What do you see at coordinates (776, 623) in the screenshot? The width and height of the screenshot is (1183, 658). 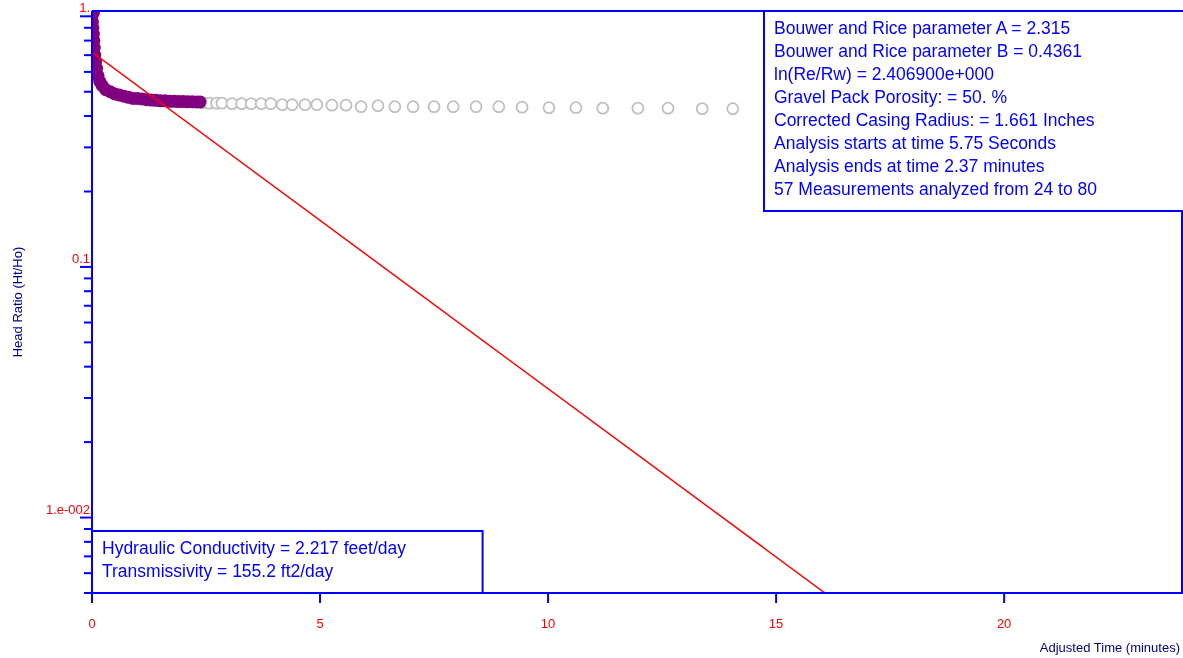 I see `x-tick-label: 15` at bounding box center [776, 623].